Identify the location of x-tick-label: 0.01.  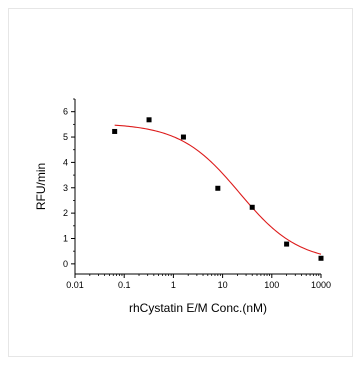
(75, 285).